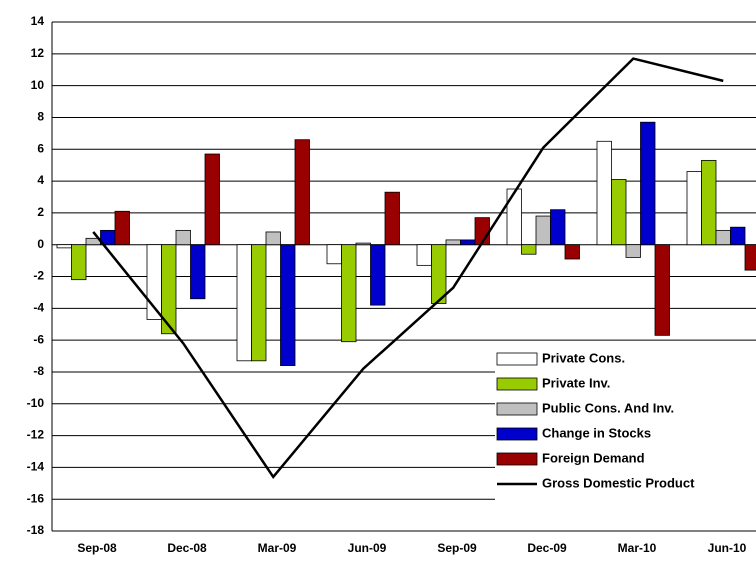 The width and height of the screenshot is (756, 561). Describe the element at coordinates (38, 339) in the screenshot. I see `y-tick-label: -6` at that location.